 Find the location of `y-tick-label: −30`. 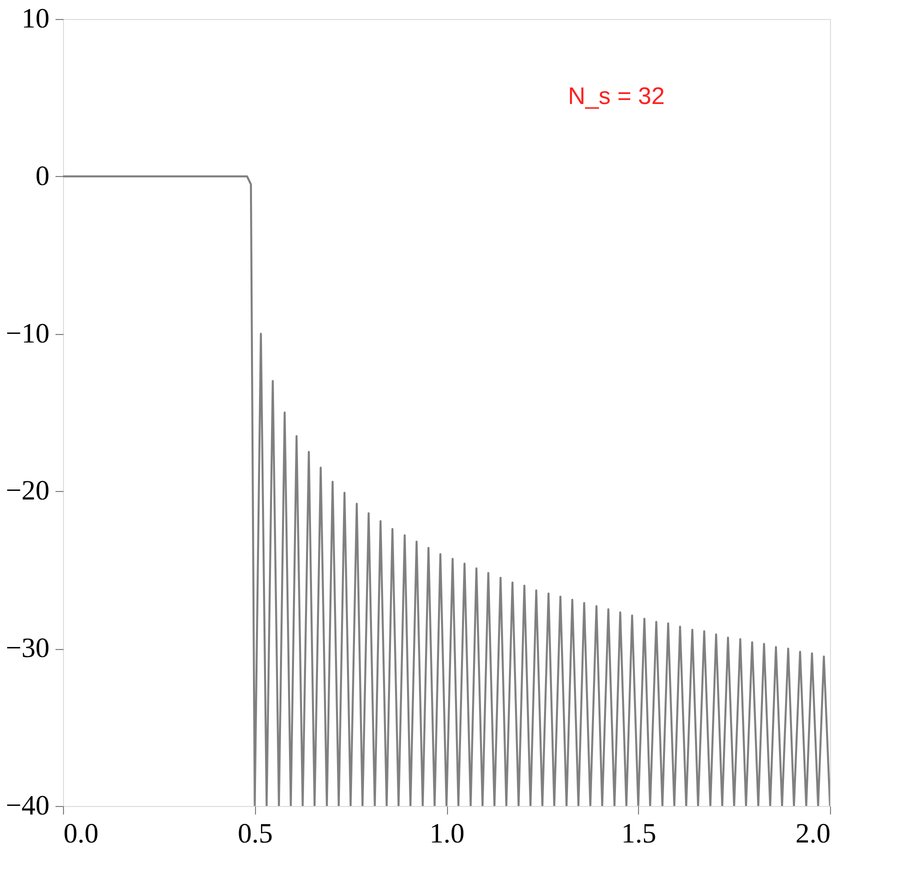

y-tick-label: −30 is located at coordinates (28, 648).